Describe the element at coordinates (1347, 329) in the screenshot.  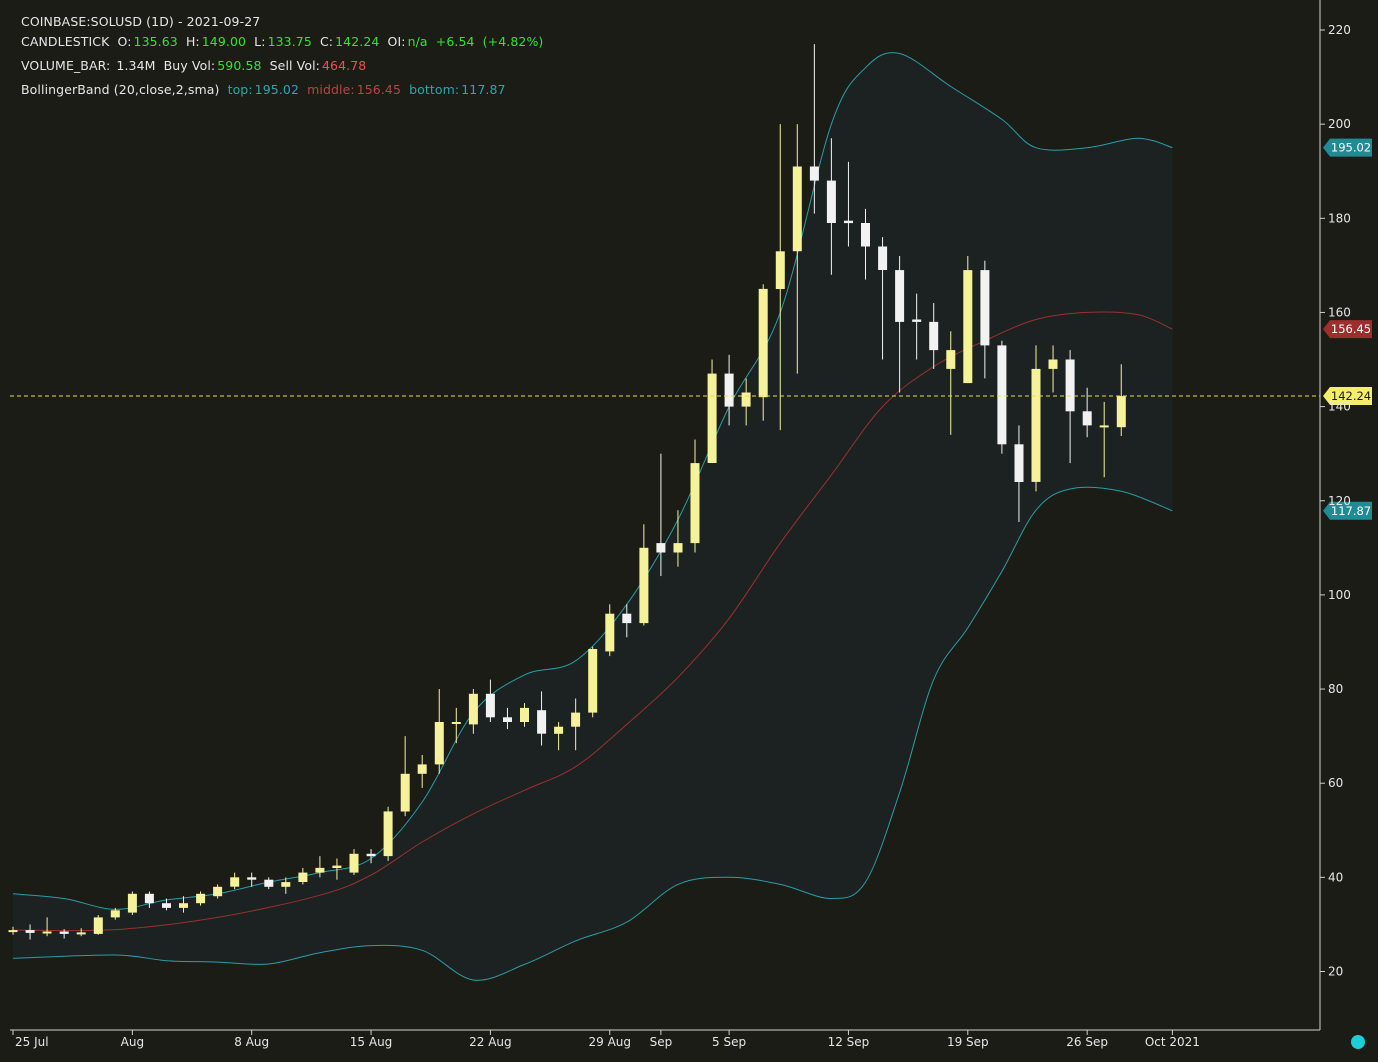
I see `bollinger-middle-price-tag: 156.45` at that location.